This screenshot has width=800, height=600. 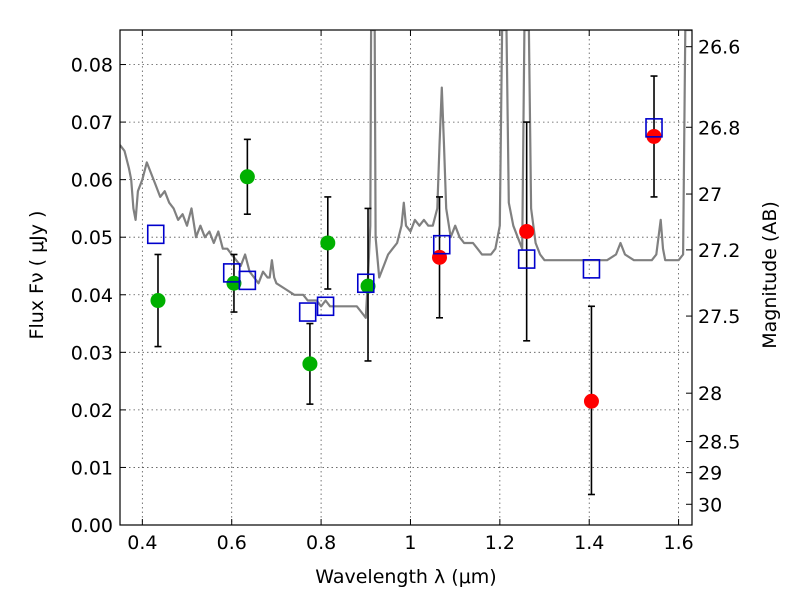 What do you see at coordinates (589, 543) in the screenshot?
I see `x-tick-label: 1.4` at bounding box center [589, 543].